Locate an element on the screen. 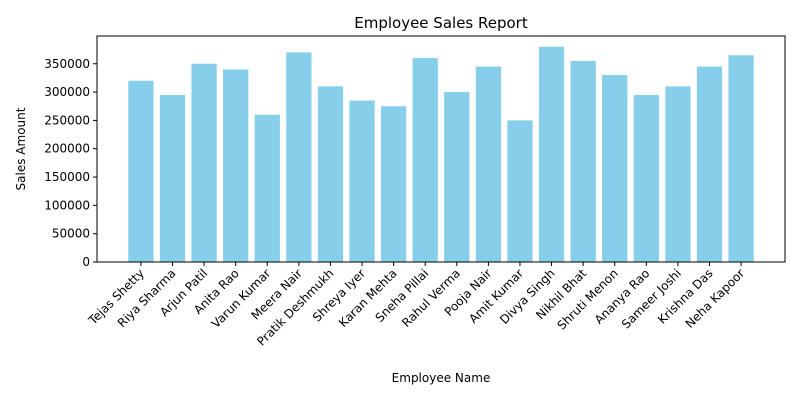  bar-rahul-verma is located at coordinates (457, 177).